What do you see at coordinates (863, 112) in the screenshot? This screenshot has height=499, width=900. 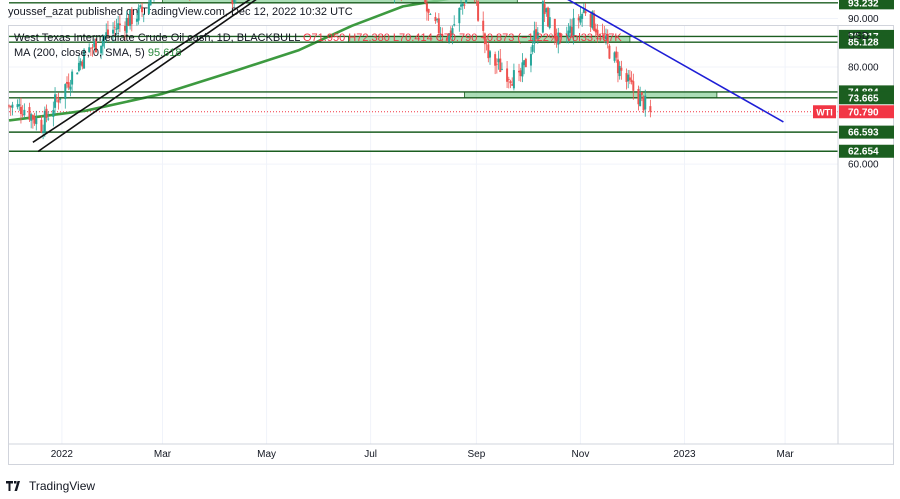 I see `last-price-label: 70.790` at bounding box center [863, 112].